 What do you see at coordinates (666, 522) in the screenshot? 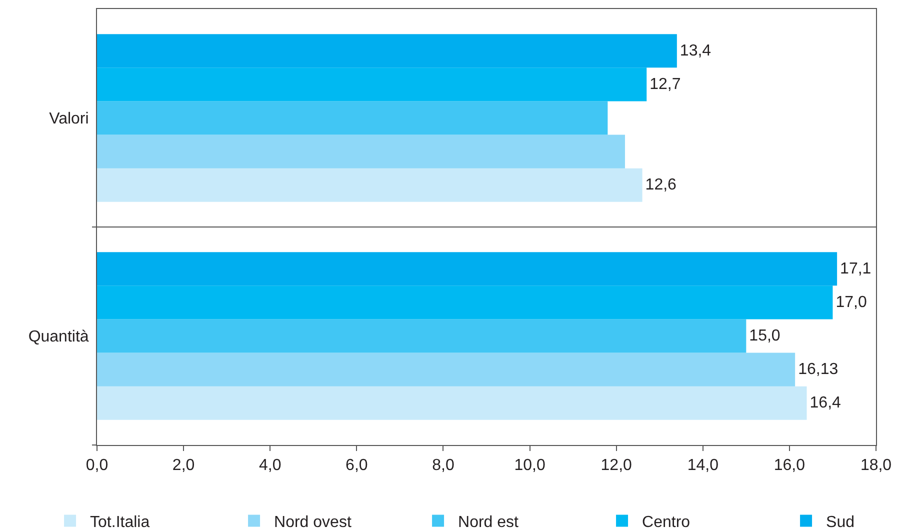
I see `legend-label: Centro` at bounding box center [666, 522].